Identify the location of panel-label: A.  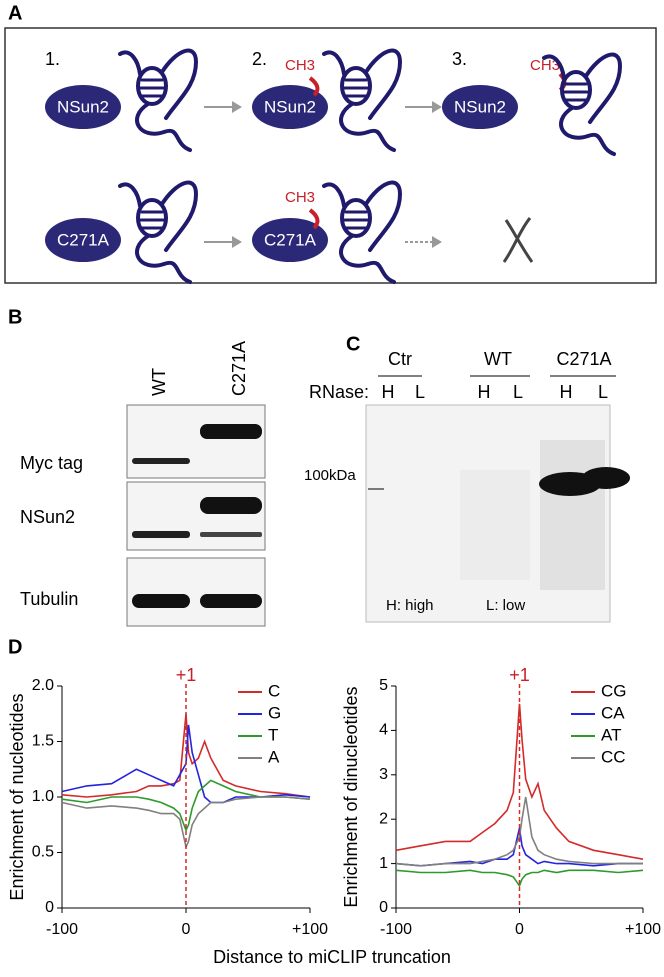
(15, 13).